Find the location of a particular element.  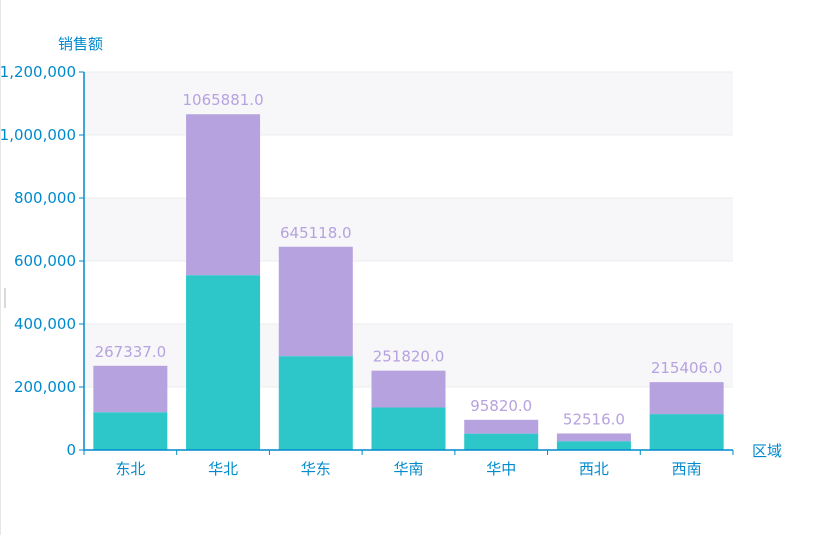

bar-total-label: 95820.0 is located at coordinates (501, 406).